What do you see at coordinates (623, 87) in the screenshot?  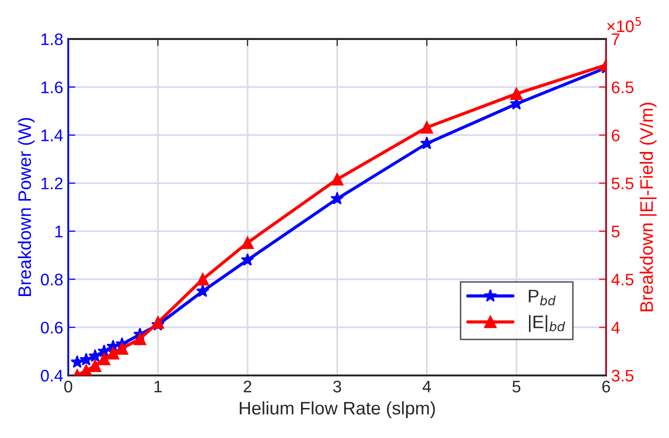 I see `y2-tick-label: 6.5` at bounding box center [623, 87].